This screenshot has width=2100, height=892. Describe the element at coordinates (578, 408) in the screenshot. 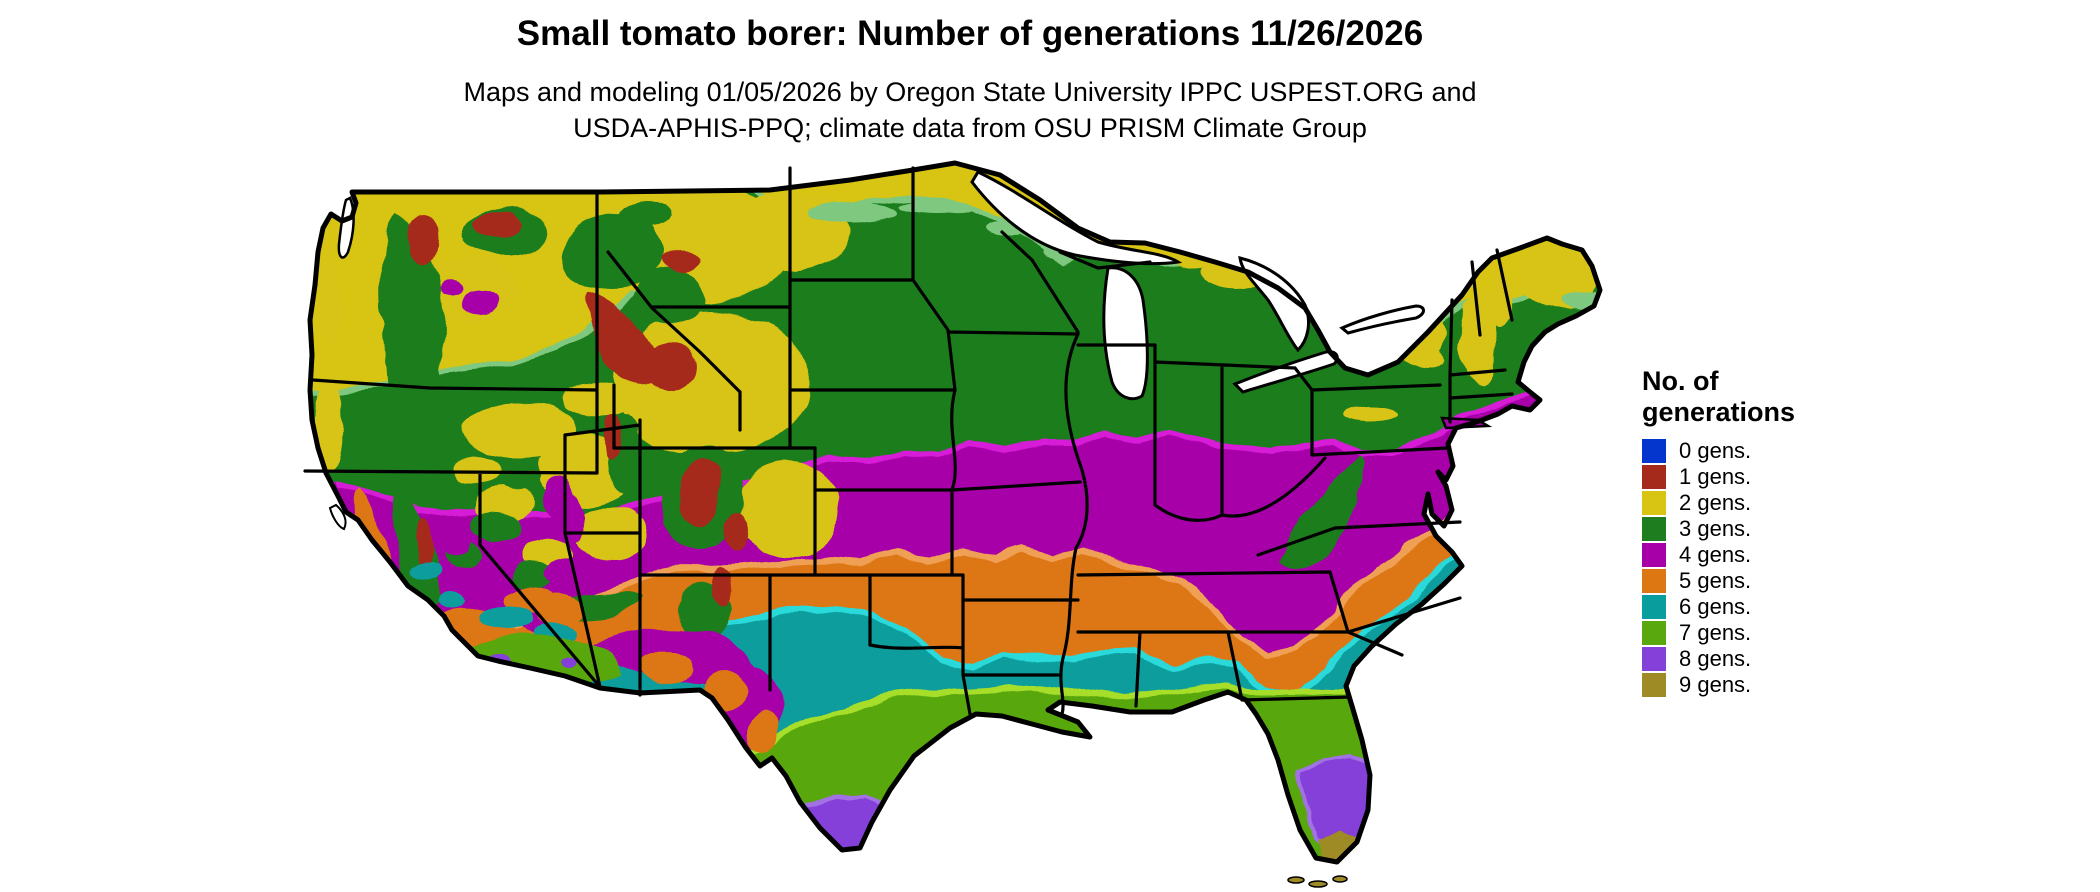

I see `map-mosaic-1gens-mountains` at that location.